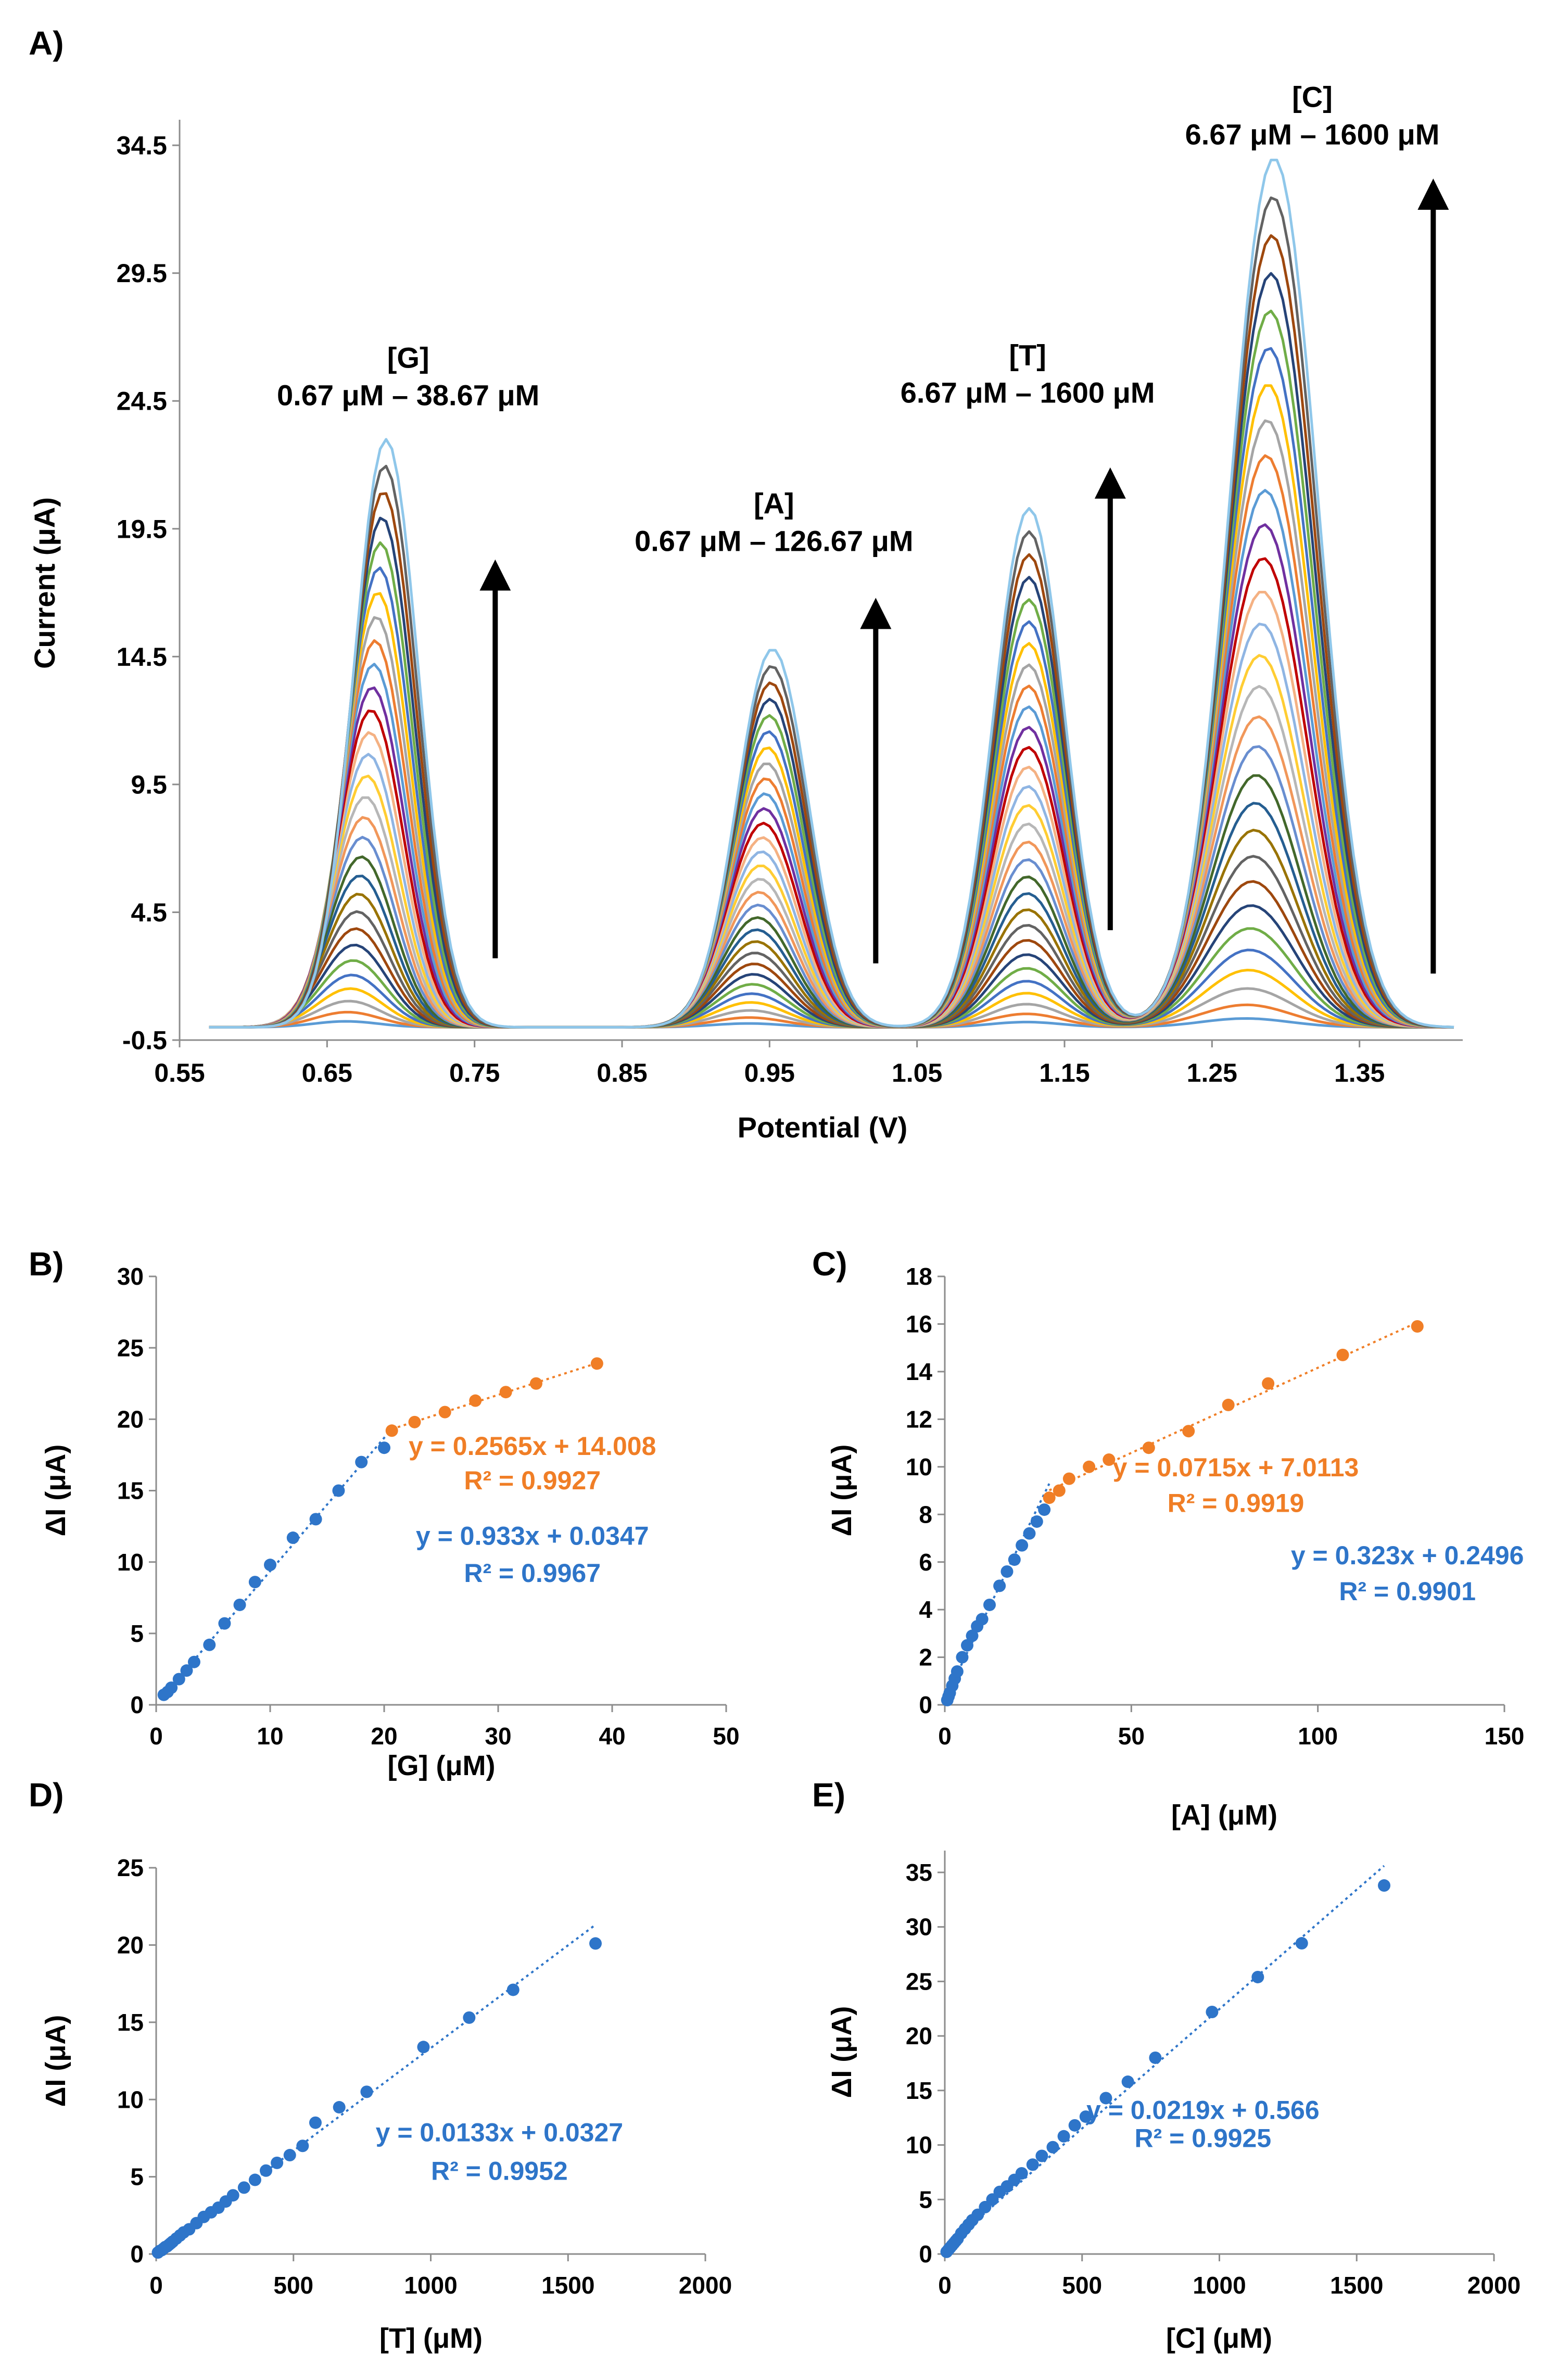  What do you see at coordinates (925, 2254) in the screenshot?
I see `y-tick-label: 0` at bounding box center [925, 2254].